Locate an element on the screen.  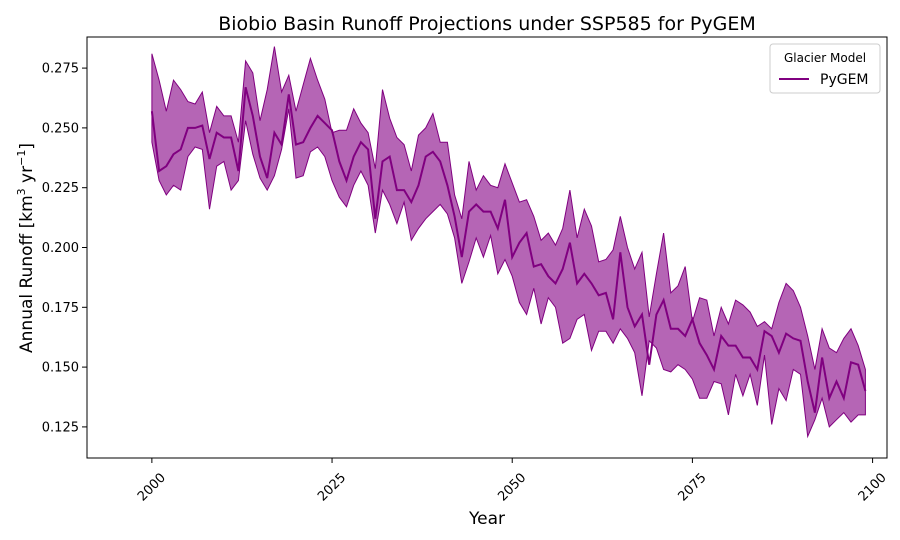
y-axis-label: Annual Runoff [km3 yr−1] is located at coordinates (26, 248).